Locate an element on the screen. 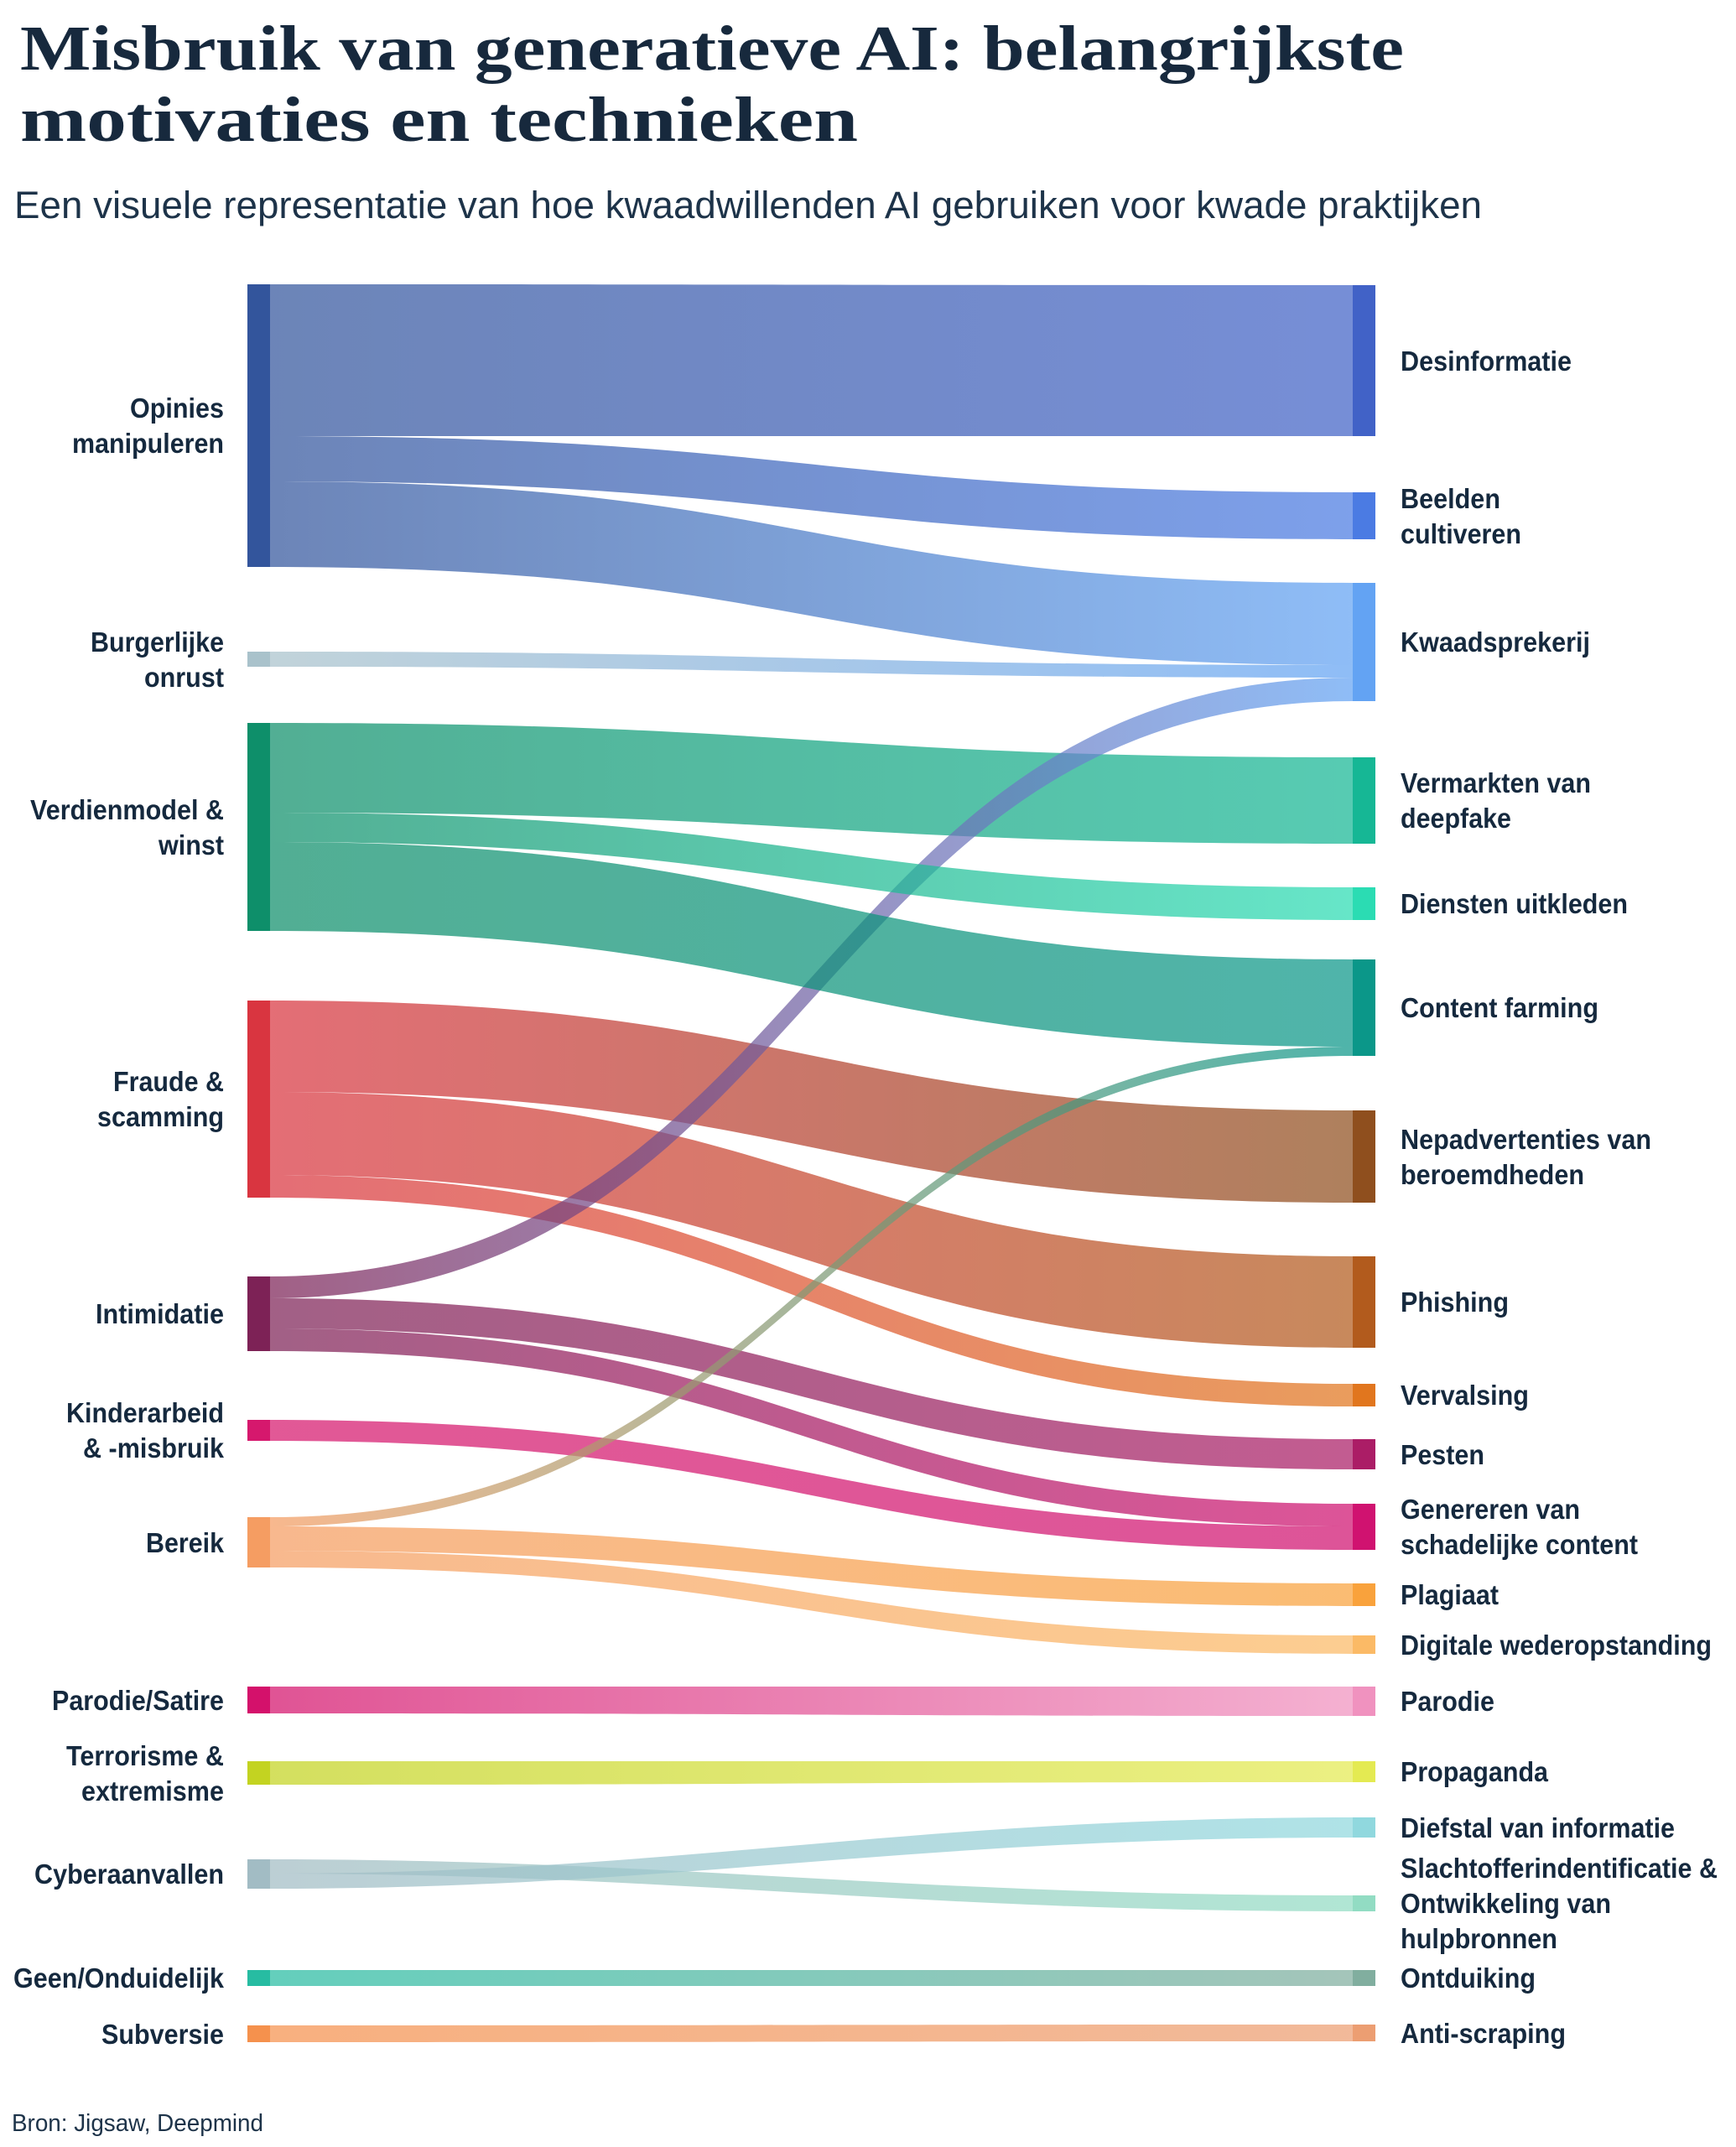 Image resolution: width=1736 pixels, height=2147 pixels. svg-text: Cyberaanvallen is located at coordinates (129, 1874).